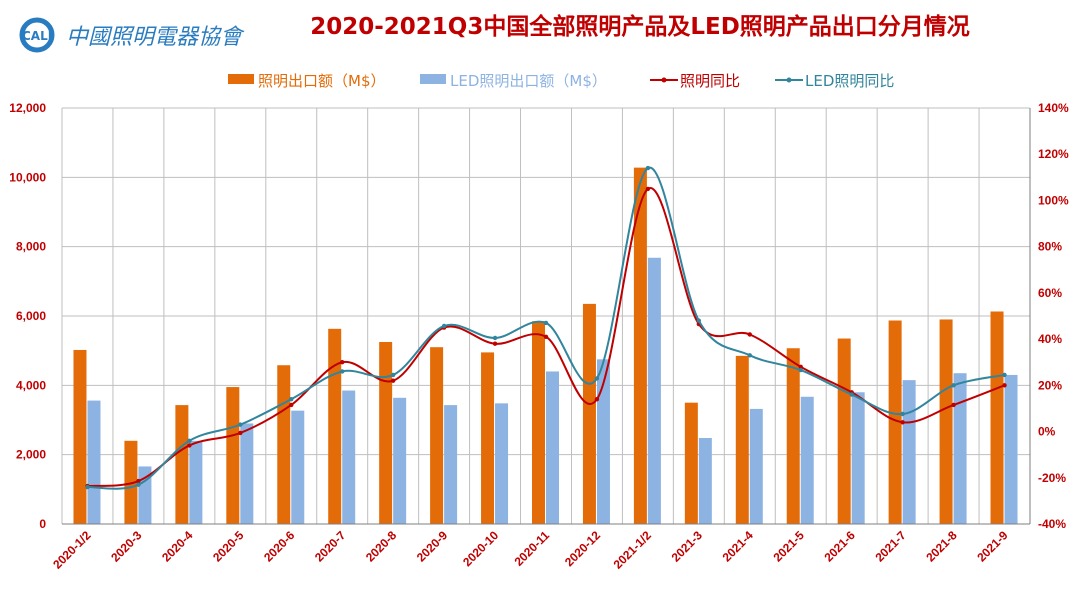  What do you see at coordinates (849, 81) in the screenshot?
I see `legend-label: LED照明同比` at bounding box center [849, 81].